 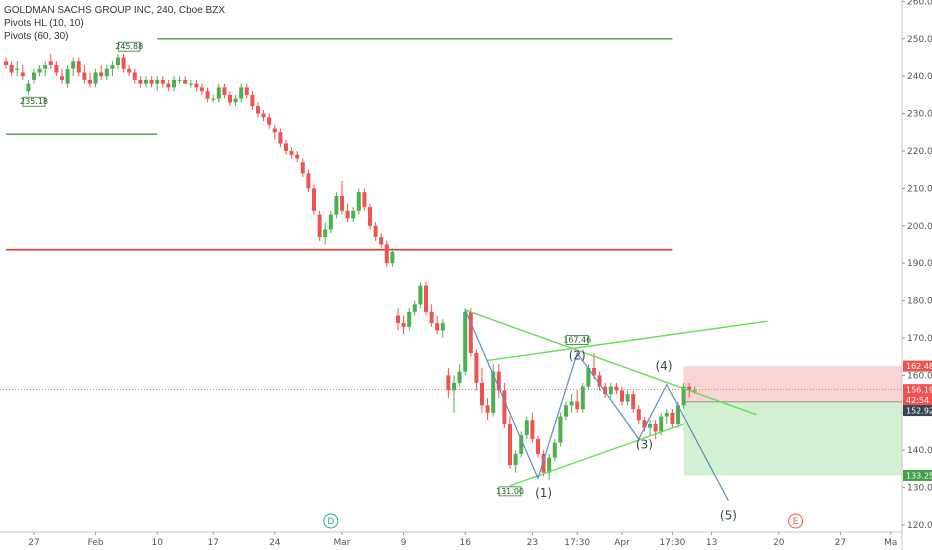 I want to click on time-tick-label: 23, so click(x=532, y=543).